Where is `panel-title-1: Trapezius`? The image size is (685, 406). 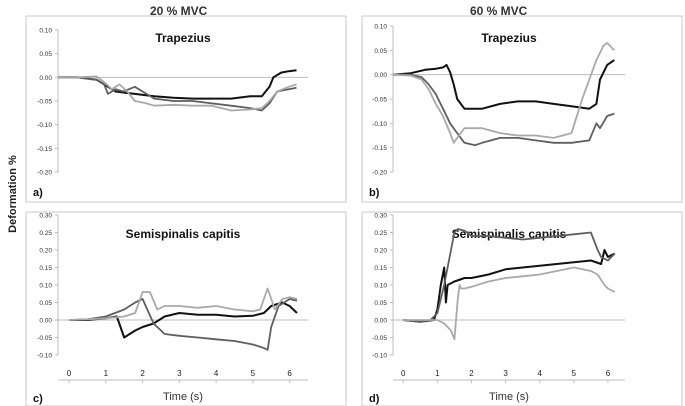
panel-title-1: Trapezius is located at coordinates (183, 38).